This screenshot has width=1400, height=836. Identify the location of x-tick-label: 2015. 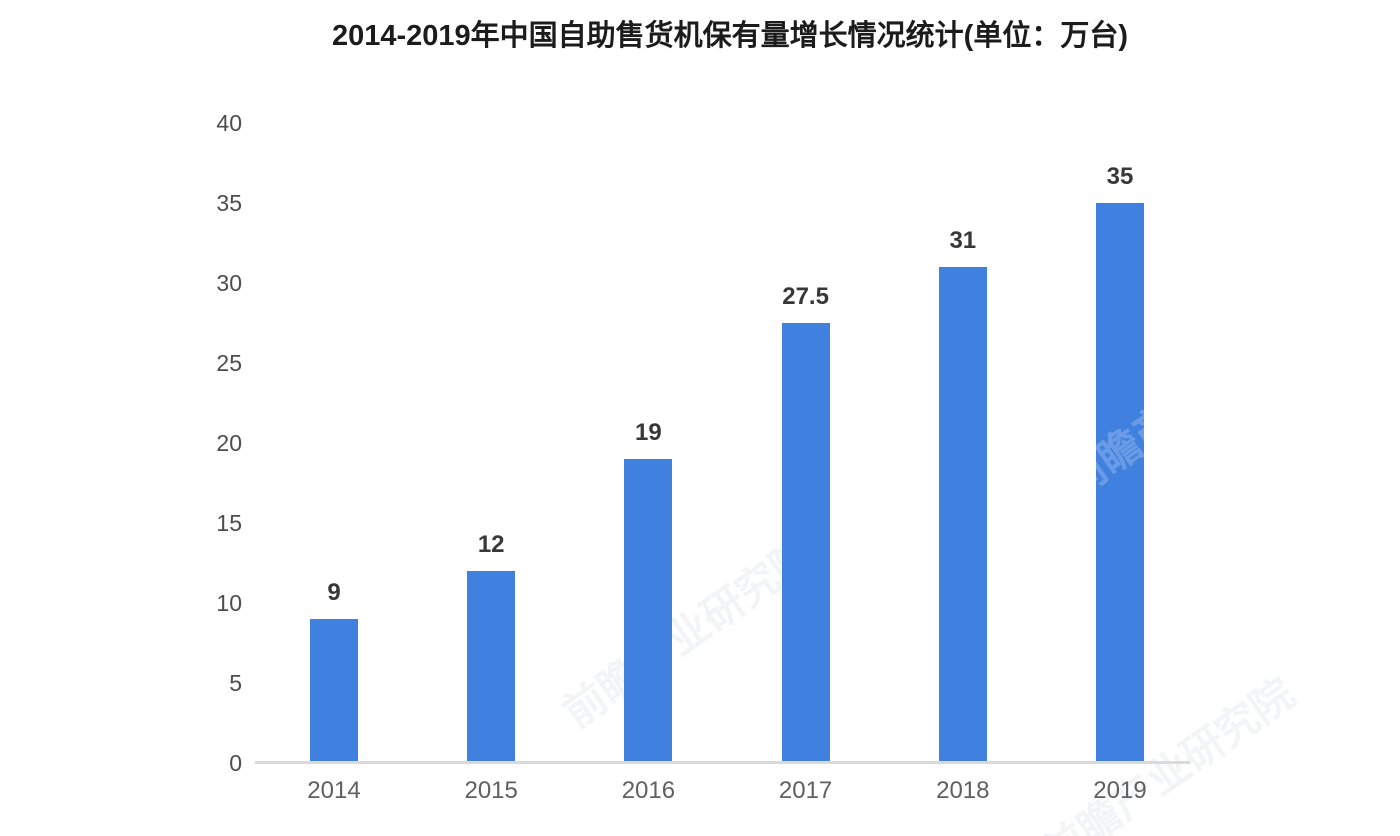
(491, 790).